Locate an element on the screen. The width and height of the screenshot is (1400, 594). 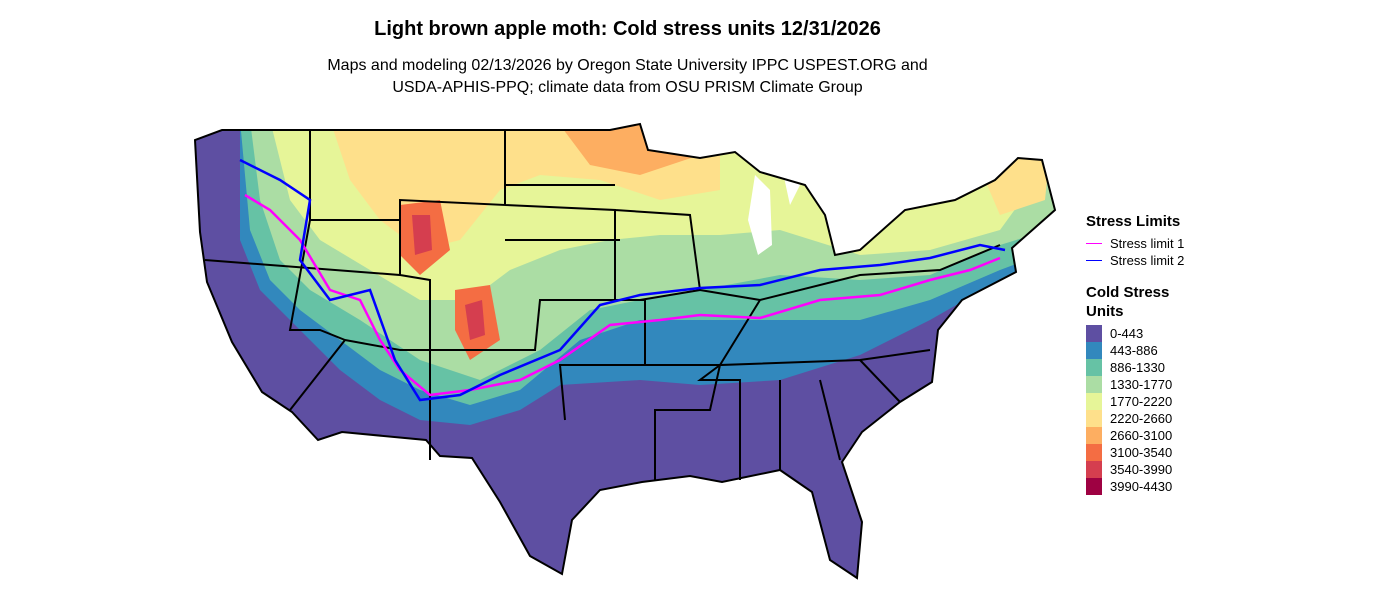
legend-label: 2220-2660 is located at coordinates (1141, 418).